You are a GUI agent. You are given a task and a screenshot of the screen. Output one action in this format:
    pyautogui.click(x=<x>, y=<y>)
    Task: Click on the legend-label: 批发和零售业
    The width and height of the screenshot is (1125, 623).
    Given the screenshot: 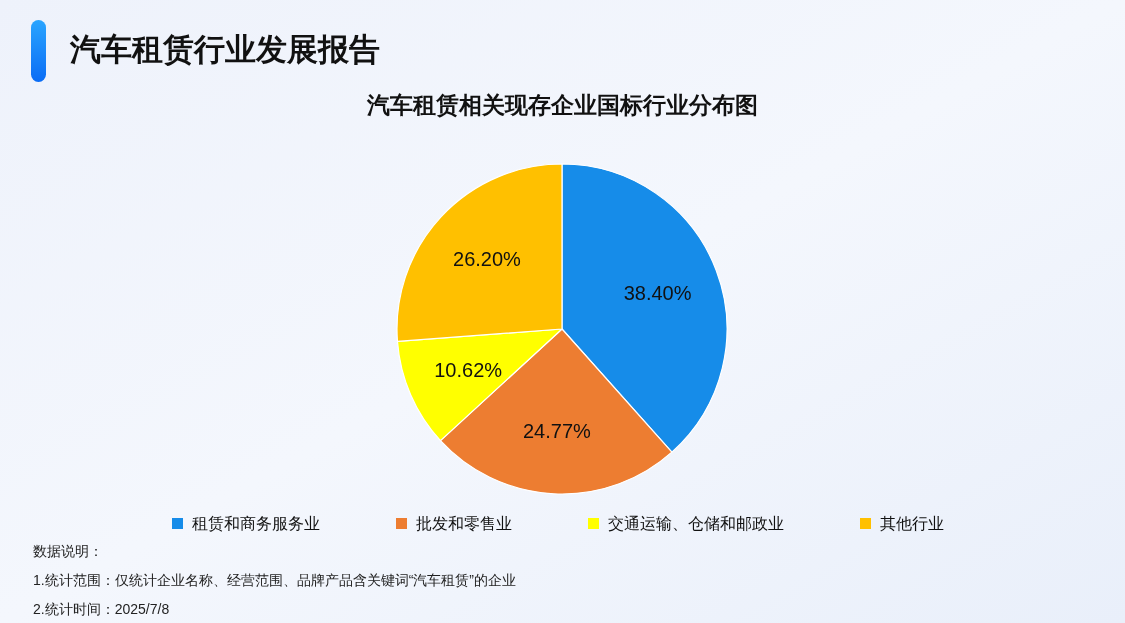 What is the action you would take?
    pyautogui.click(x=464, y=523)
    